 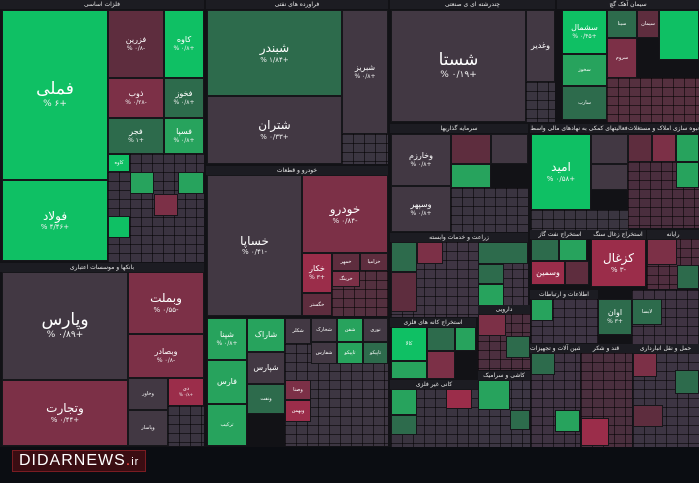 What do you see at coordinates (55, 95) in the screenshot?
I see `tile-fameli: فملی % ۶+` at bounding box center [55, 95].